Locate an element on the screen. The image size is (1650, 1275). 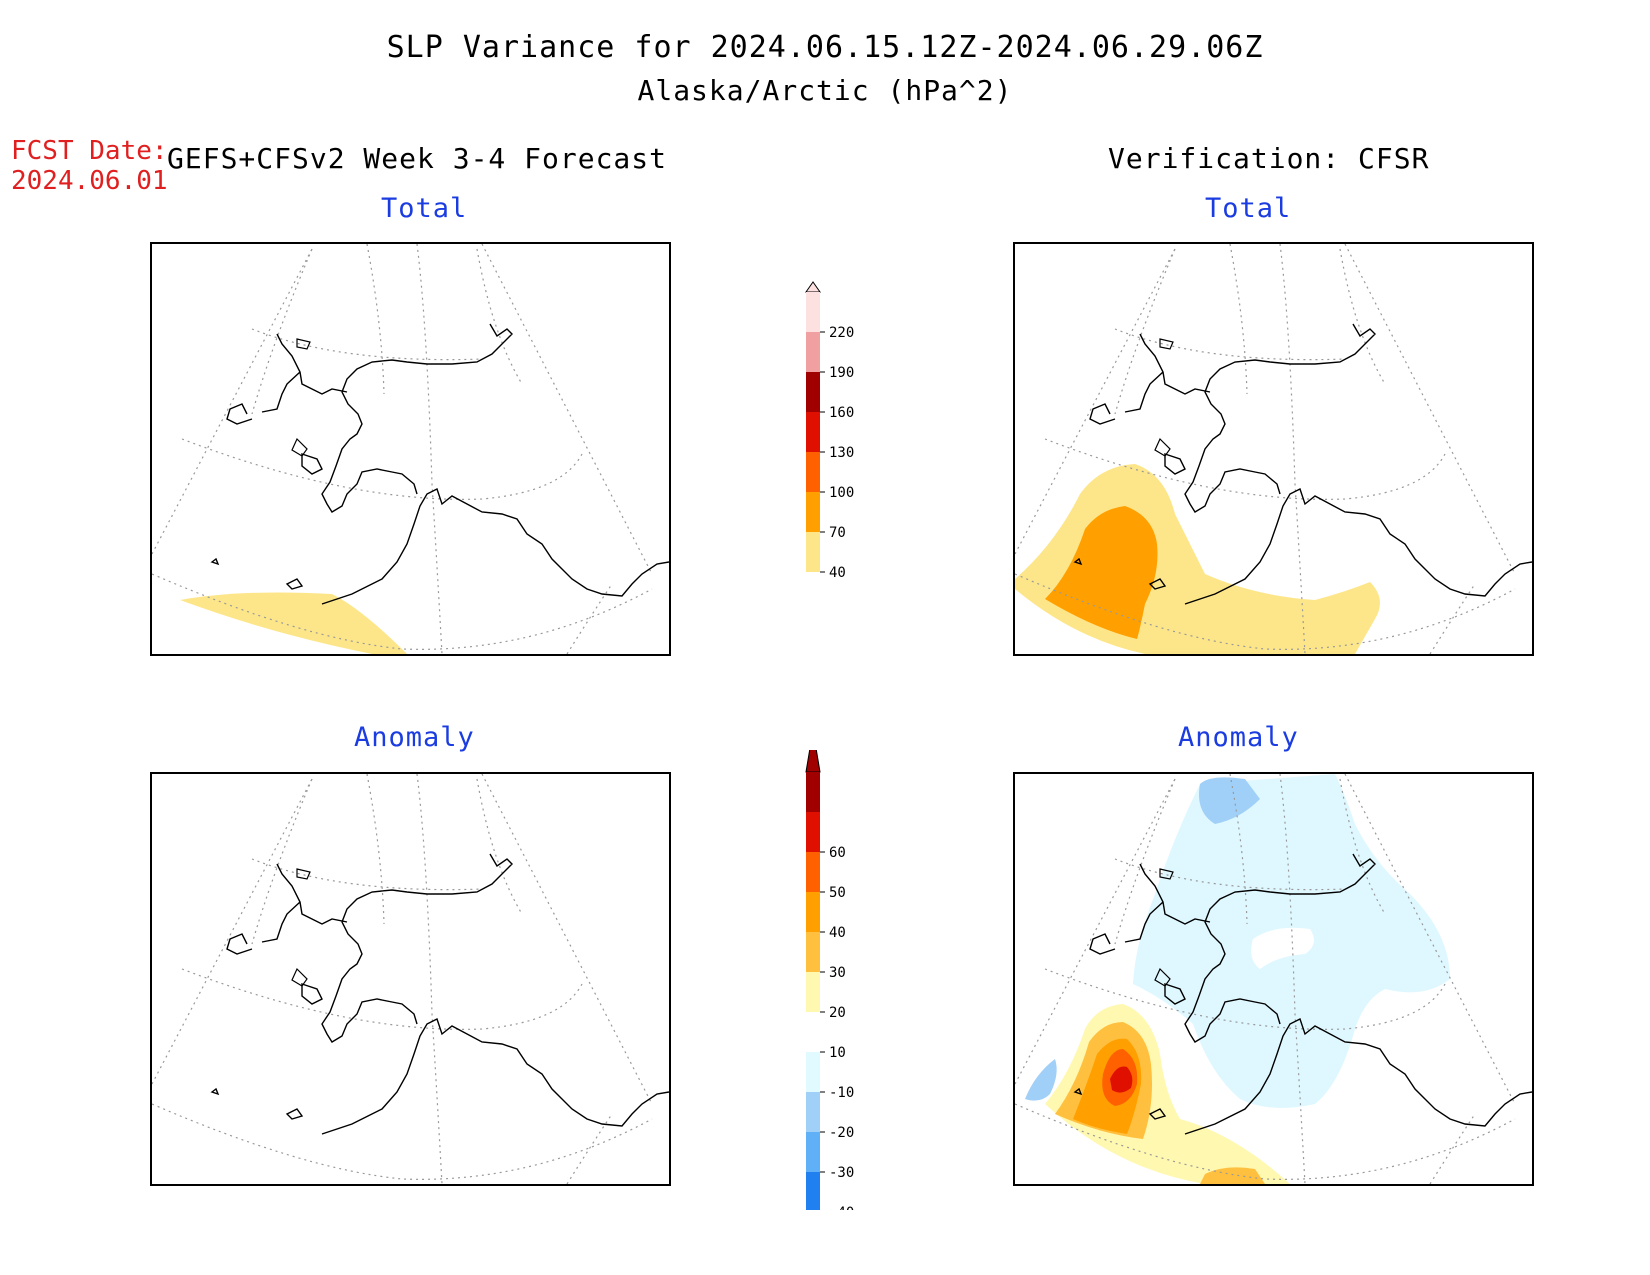
fill-hole is located at coordinates (1282, 948).